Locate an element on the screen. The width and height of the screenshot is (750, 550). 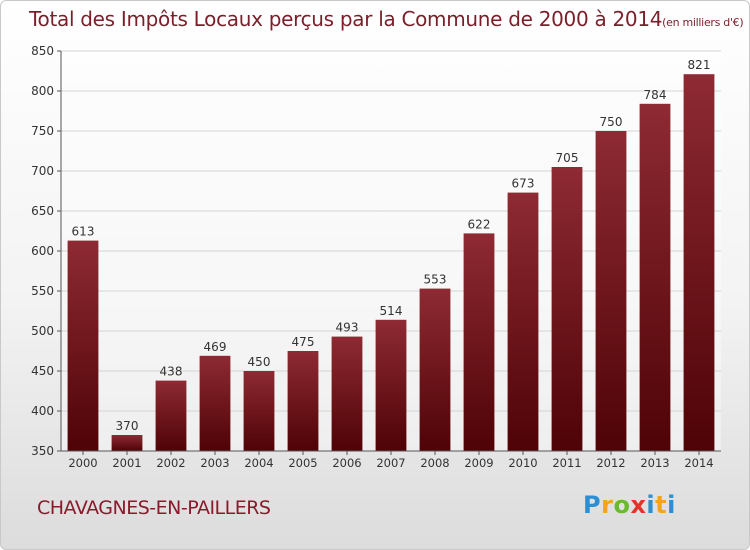
y-tick-label: 600 is located at coordinates (42, 251).